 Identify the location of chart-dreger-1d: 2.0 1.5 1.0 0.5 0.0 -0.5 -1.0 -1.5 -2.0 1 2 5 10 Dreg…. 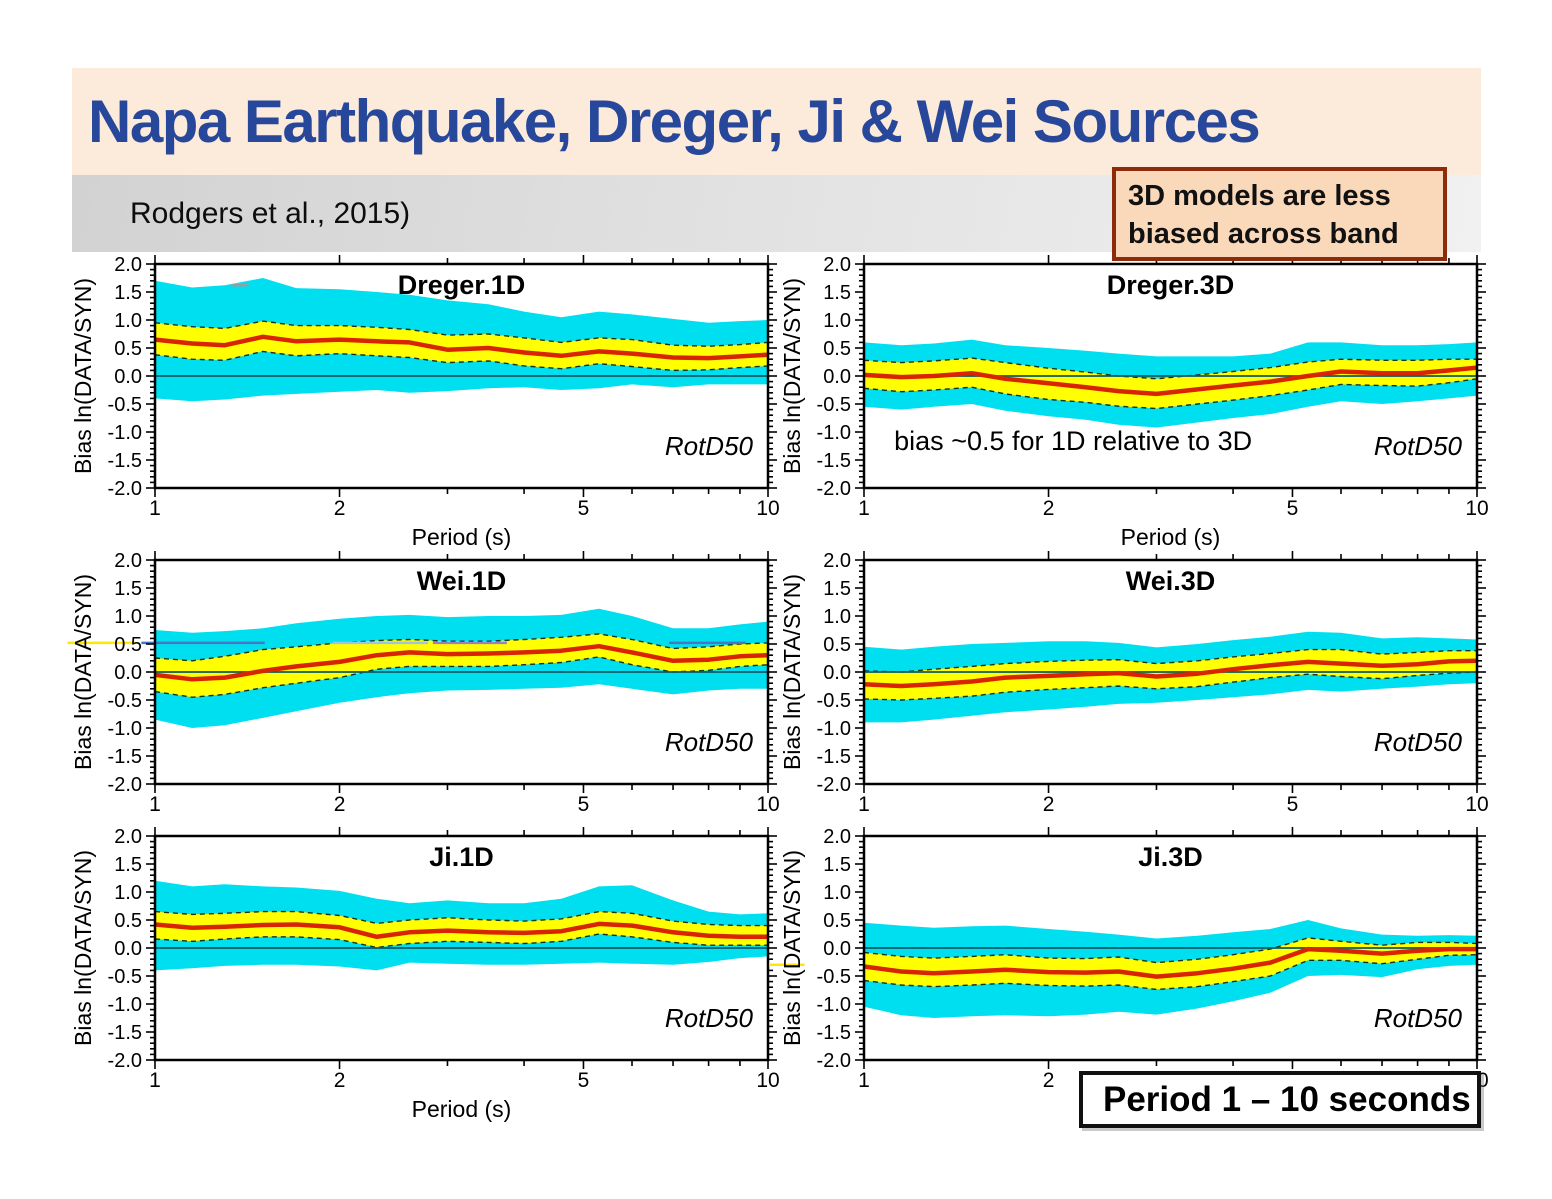
(425, 402).